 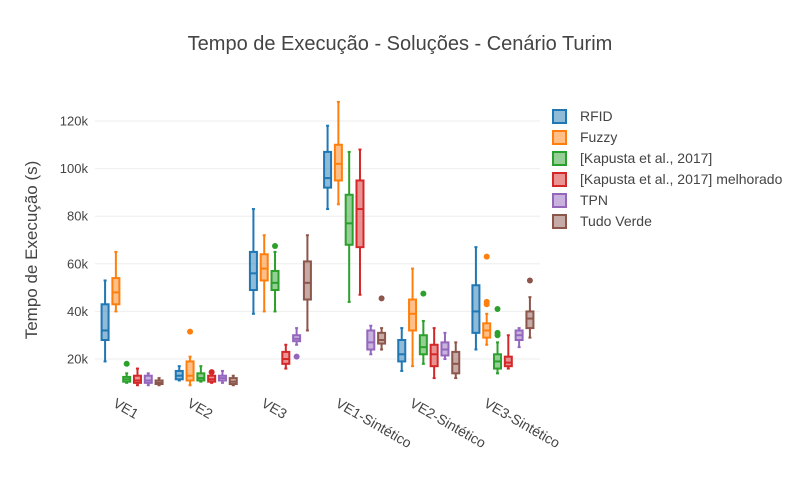 What do you see at coordinates (74, 239) in the screenshot?
I see `y-axis-ticks: 20k 40k 60k 80k 100k 120k` at bounding box center [74, 239].